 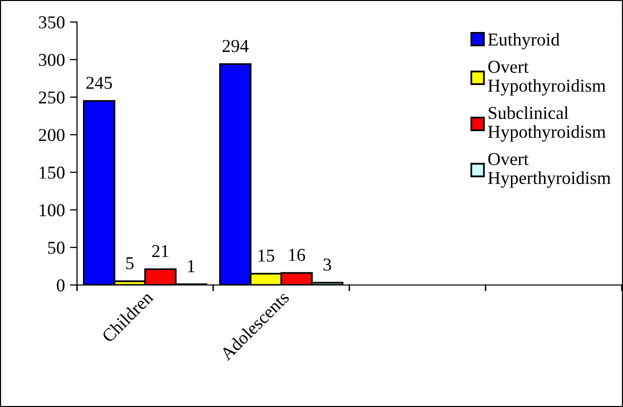 What do you see at coordinates (51, 60) in the screenshot?
I see `y-tick-label: 300` at bounding box center [51, 60].